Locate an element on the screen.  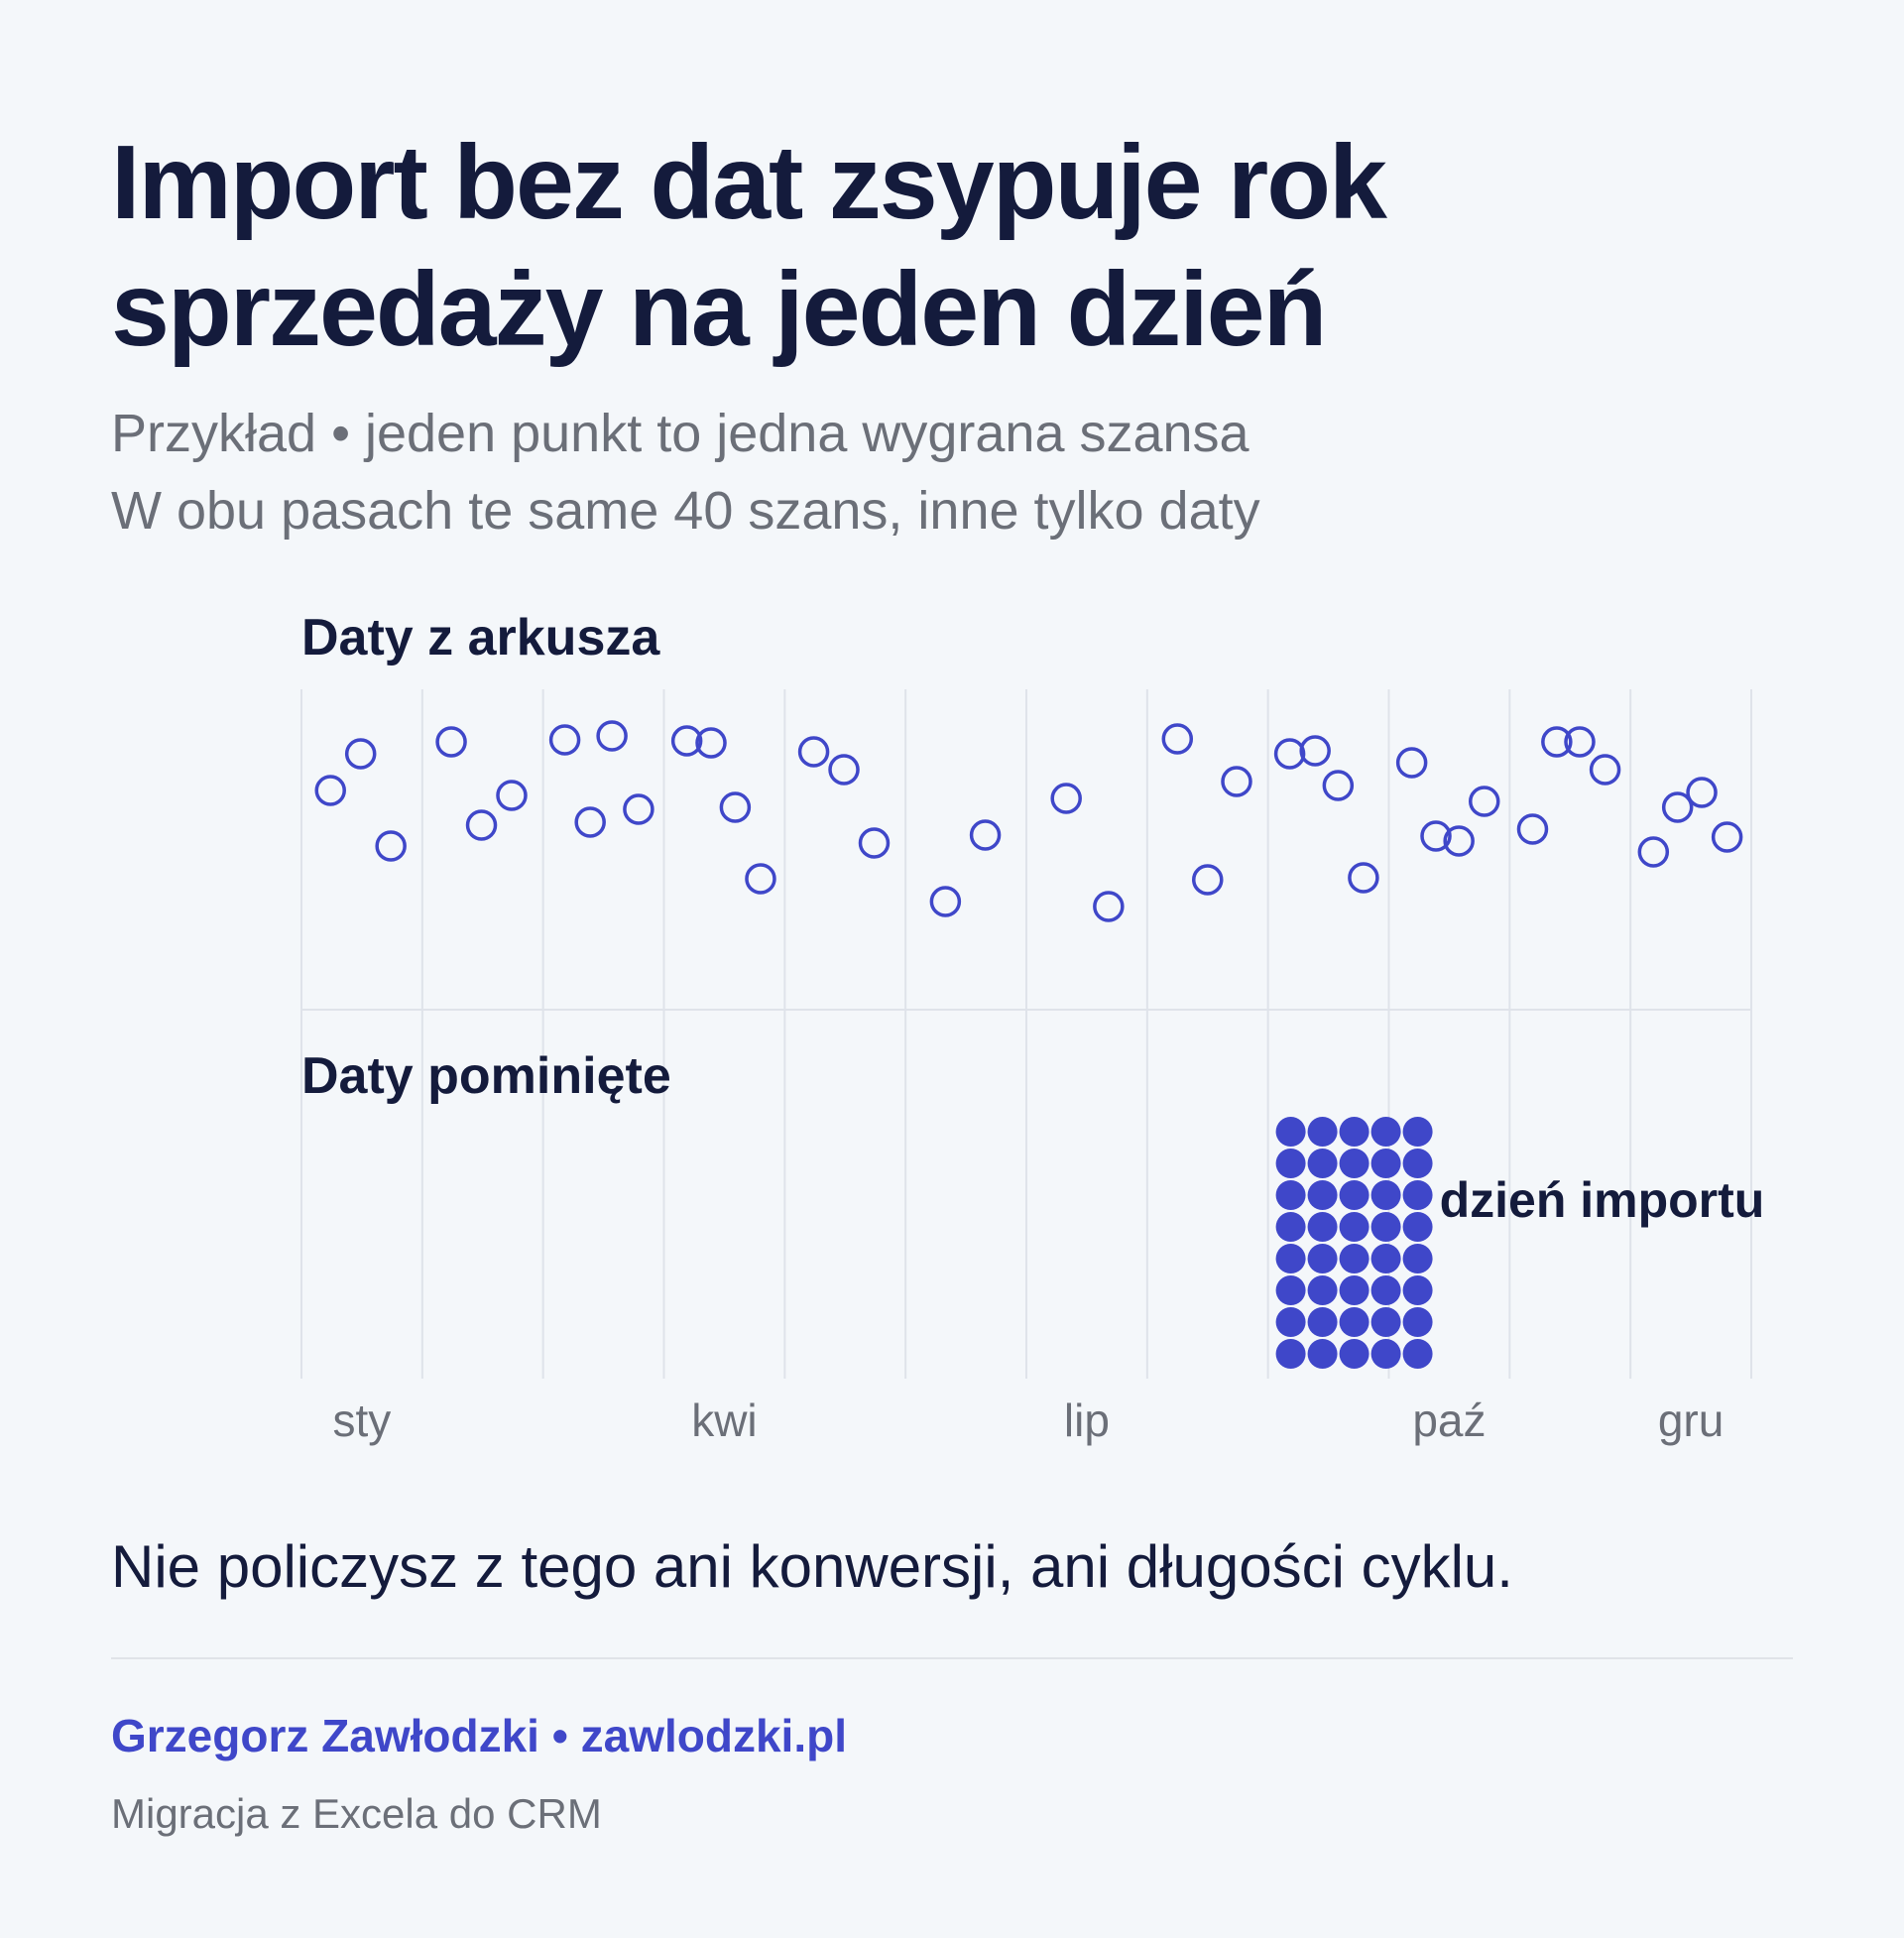
x-tick-label: kwi is located at coordinates (724, 1420).